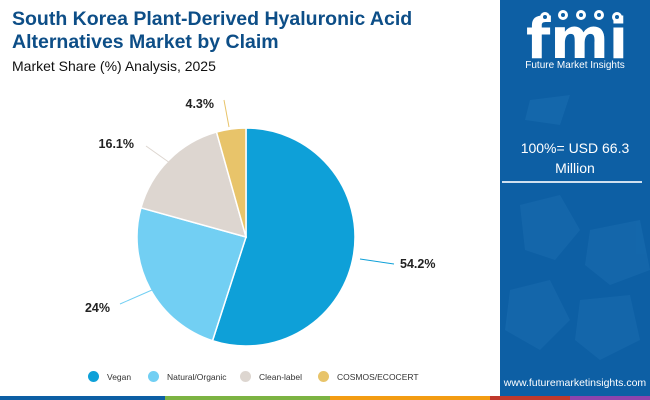 The height and width of the screenshot is (400, 650). Describe the element at coordinates (114, 66) in the screenshot. I see `chart-subtitle: Market Share (%) Analysis, 2025` at that location.